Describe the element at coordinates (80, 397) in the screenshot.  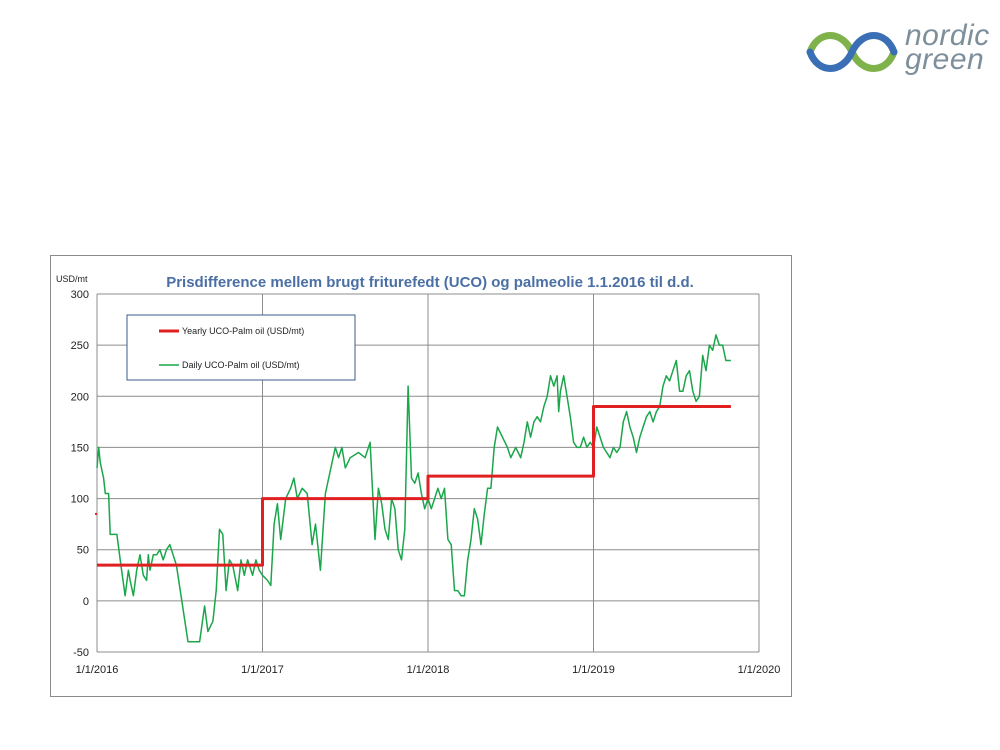
I see `y-tick-label: 200` at that location.